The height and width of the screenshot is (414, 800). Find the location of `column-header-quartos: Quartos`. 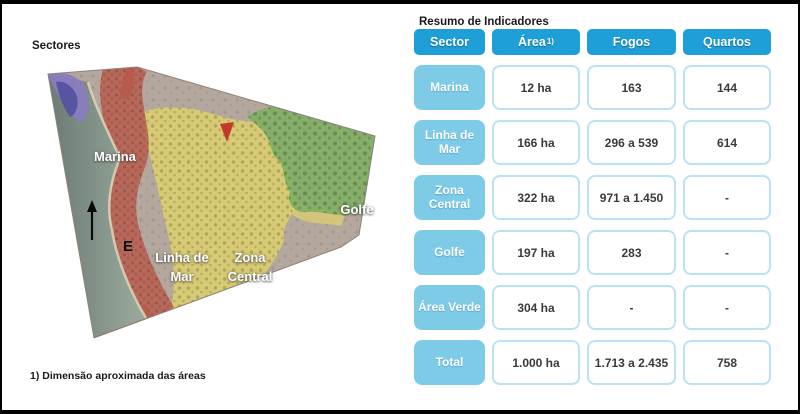

column-header-quartos: Quartos is located at coordinates (727, 42).